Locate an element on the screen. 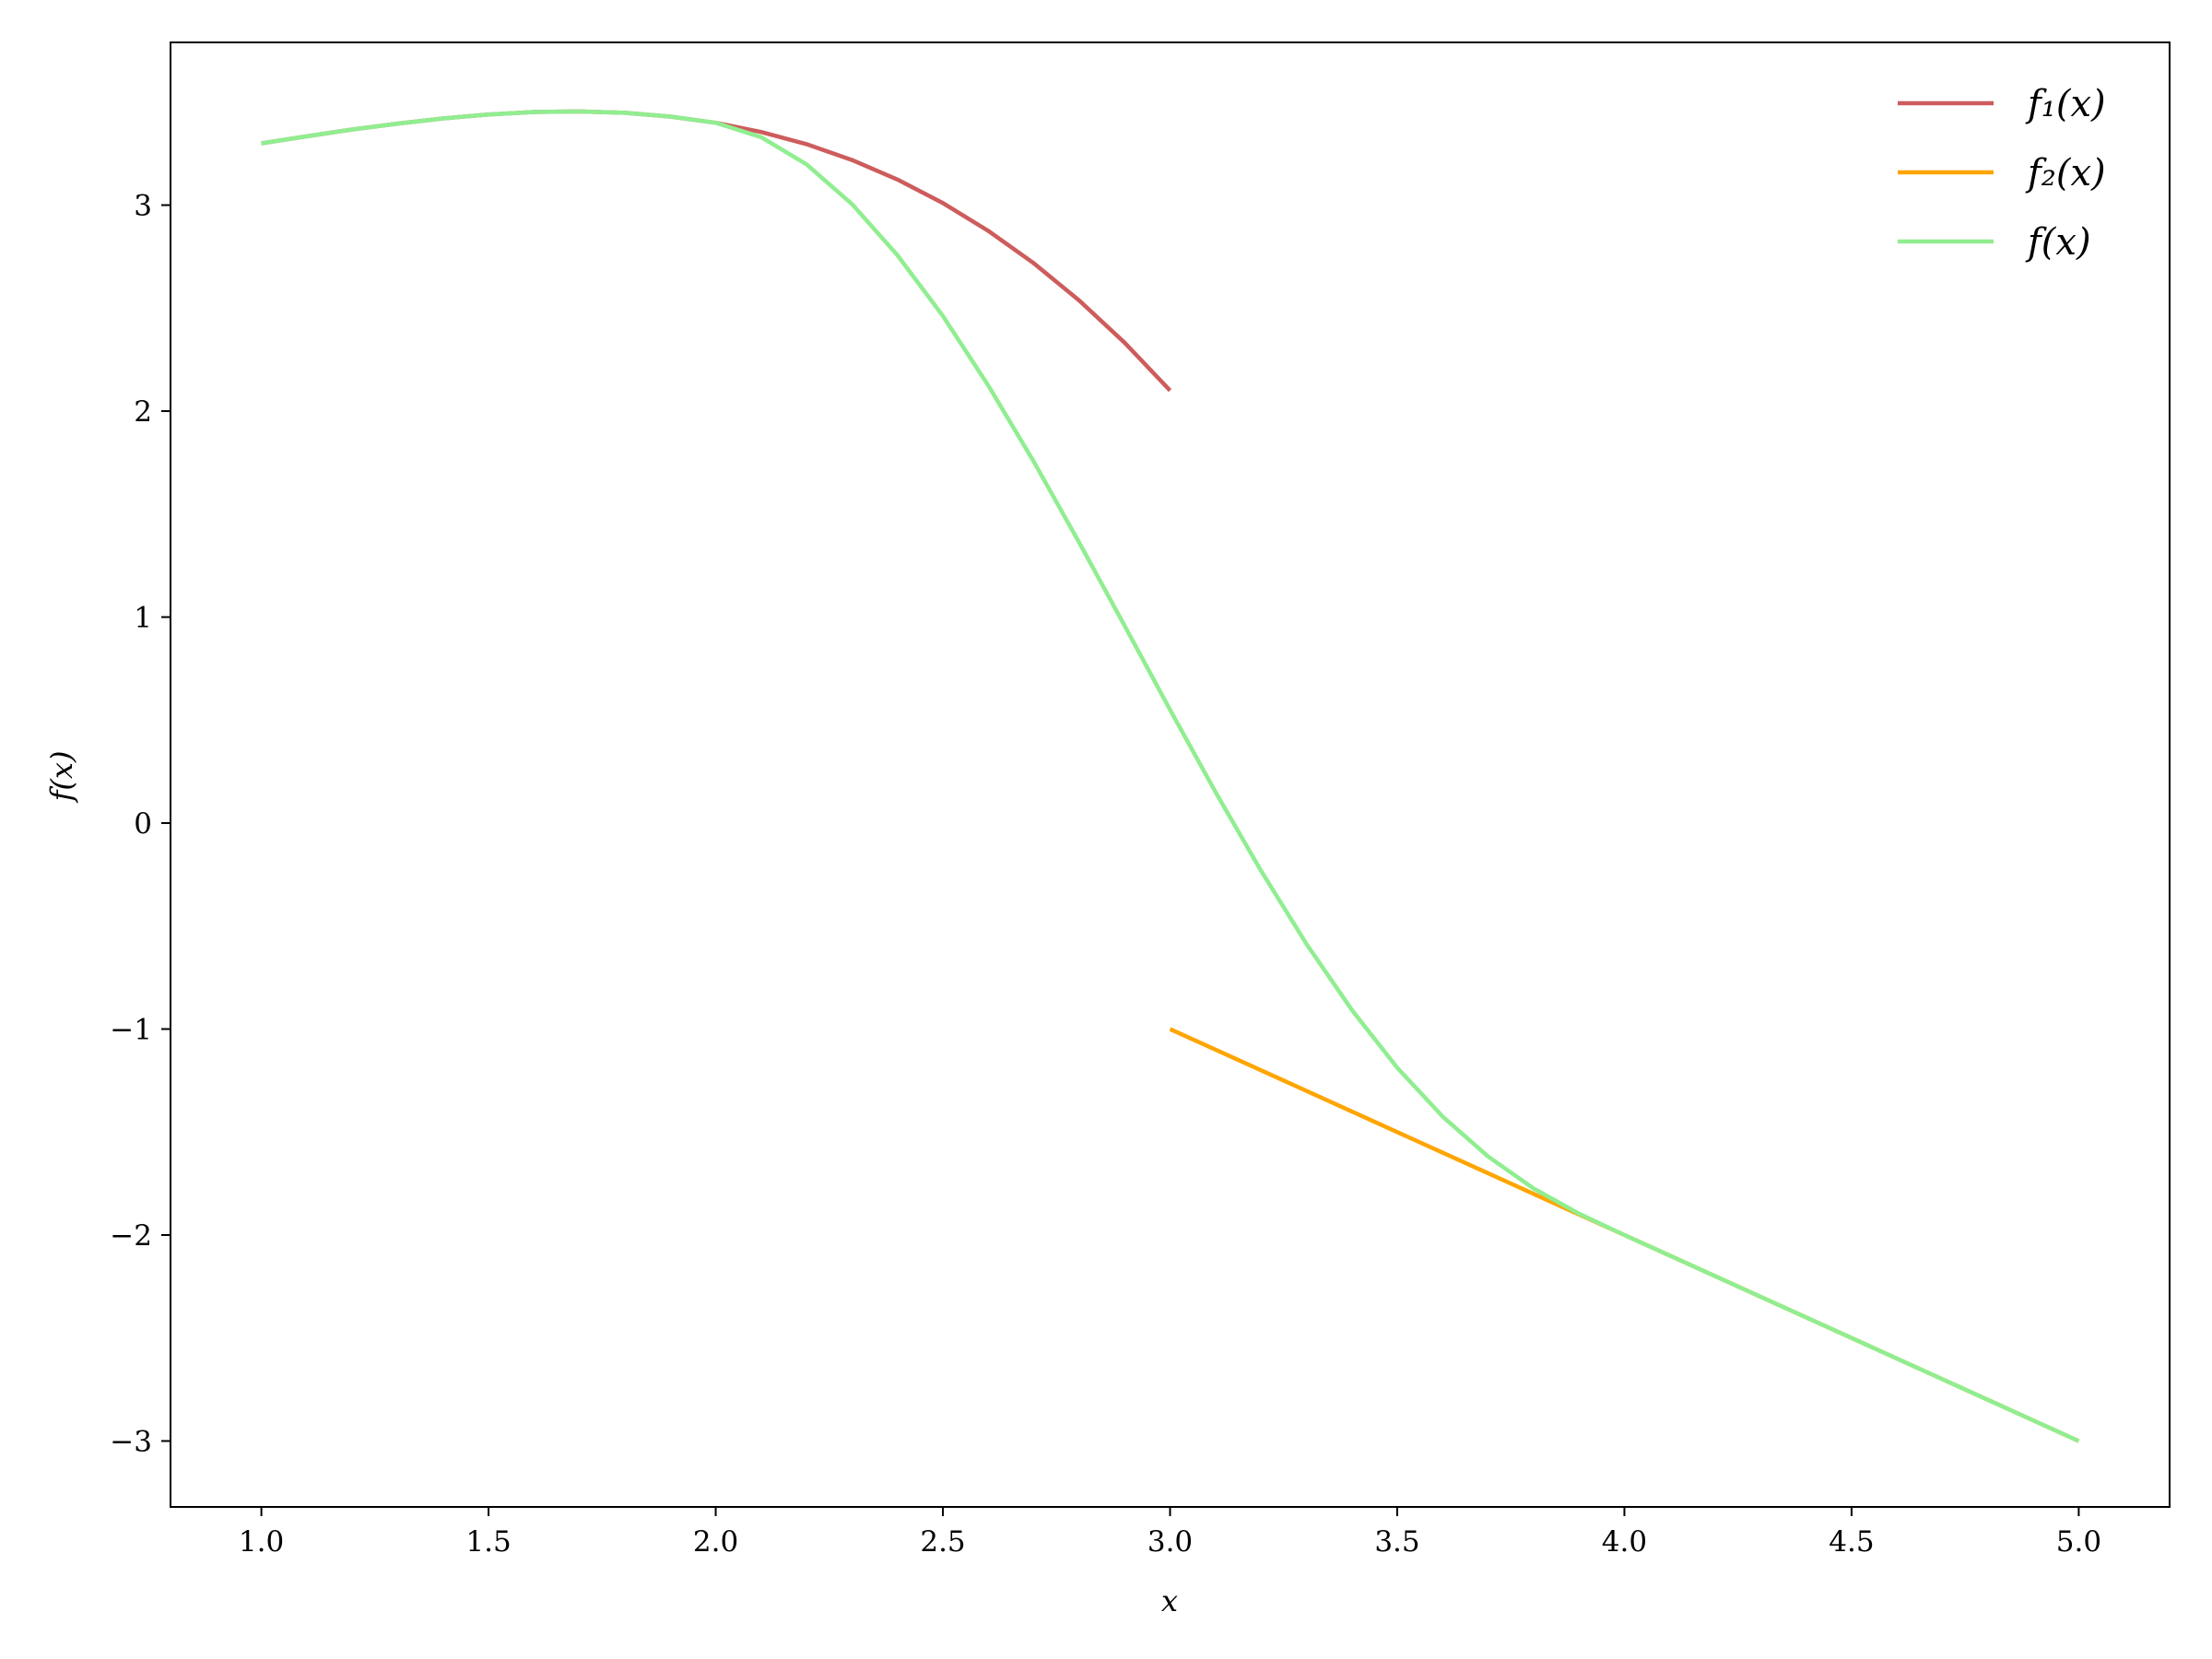  x-tick-label: 3.5 is located at coordinates (1396, 1542).